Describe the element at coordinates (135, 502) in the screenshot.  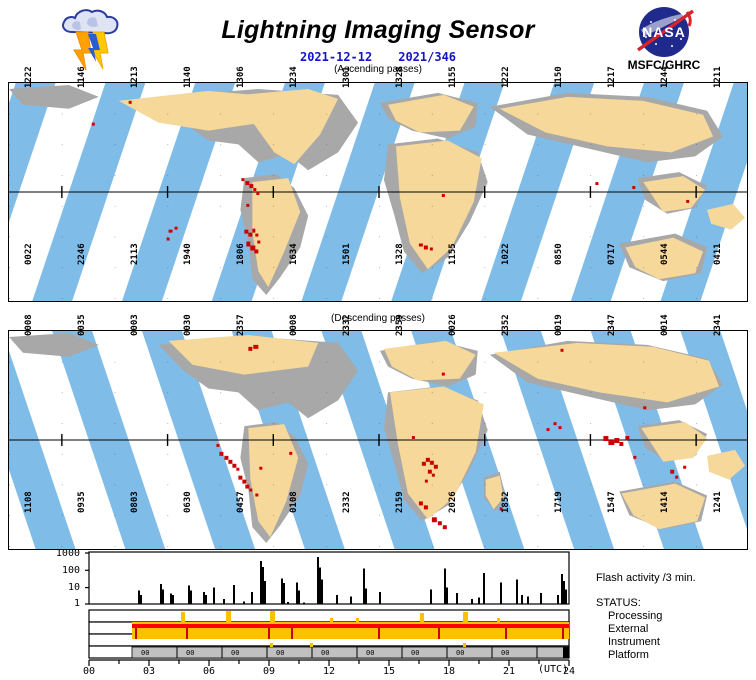
I see `orbit-label-bottom: 0803` at that location.